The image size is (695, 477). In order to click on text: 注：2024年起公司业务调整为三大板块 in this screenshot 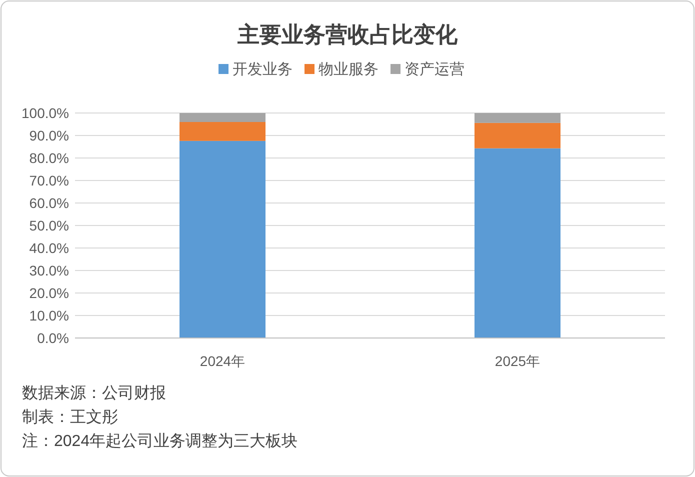, I will do `click(160, 441)`.